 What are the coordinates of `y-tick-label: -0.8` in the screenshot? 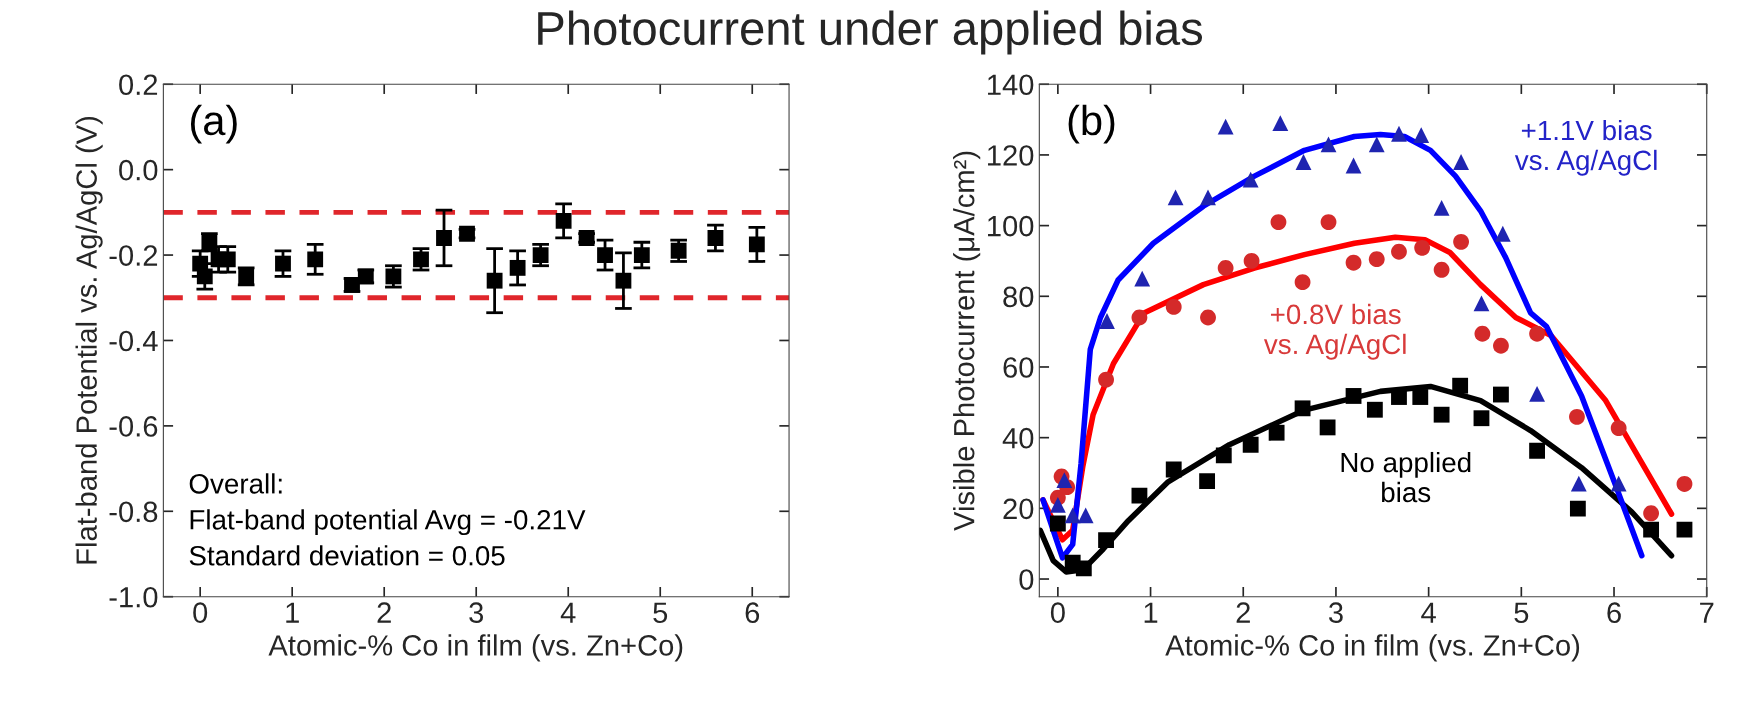 It's located at (133, 512).